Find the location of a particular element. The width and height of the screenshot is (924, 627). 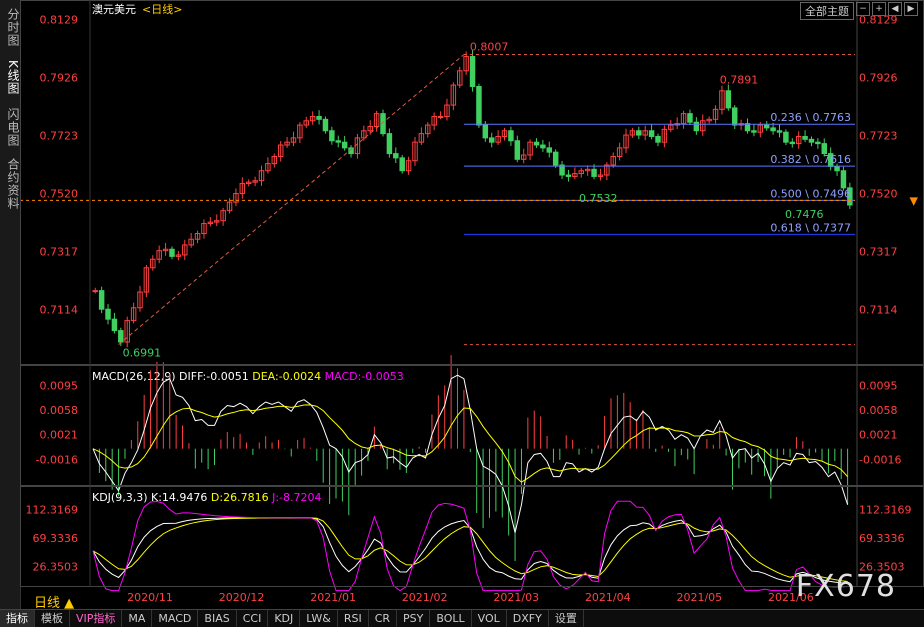

right-arrow-icon: ▶ is located at coordinates (911, 9).